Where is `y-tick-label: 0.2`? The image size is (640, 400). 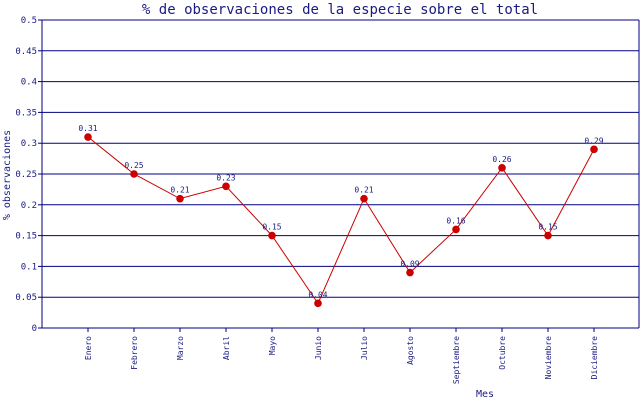
y-tick-label: 0.2 is located at coordinates (29, 206).